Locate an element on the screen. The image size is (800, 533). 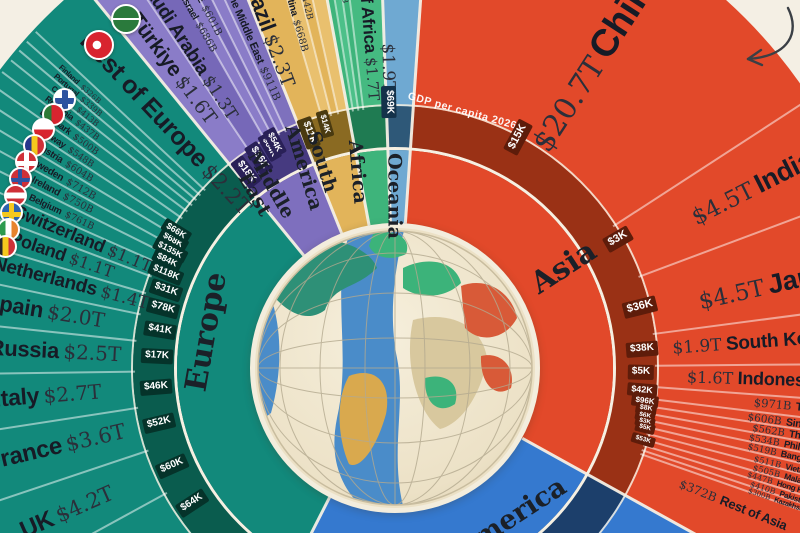
country-gdp-value: $2.5T is located at coordinates (93, 353).